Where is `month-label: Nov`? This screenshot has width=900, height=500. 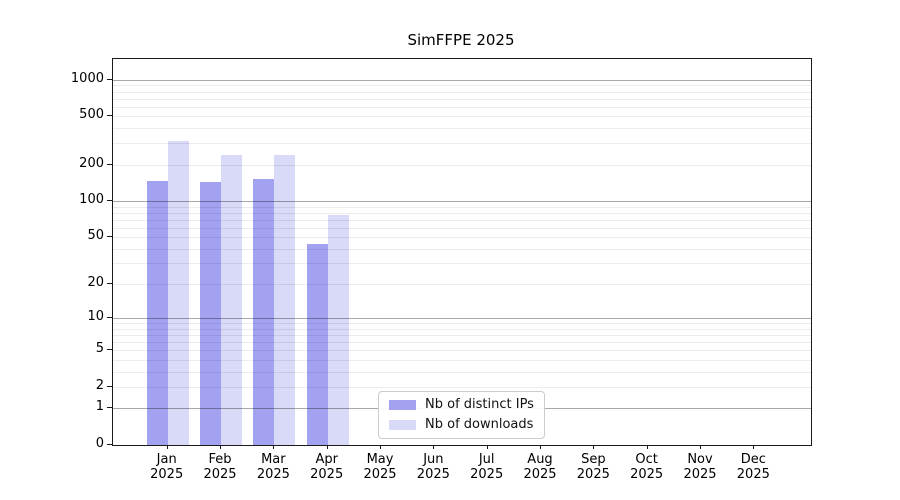 month-label: Nov is located at coordinates (700, 459).